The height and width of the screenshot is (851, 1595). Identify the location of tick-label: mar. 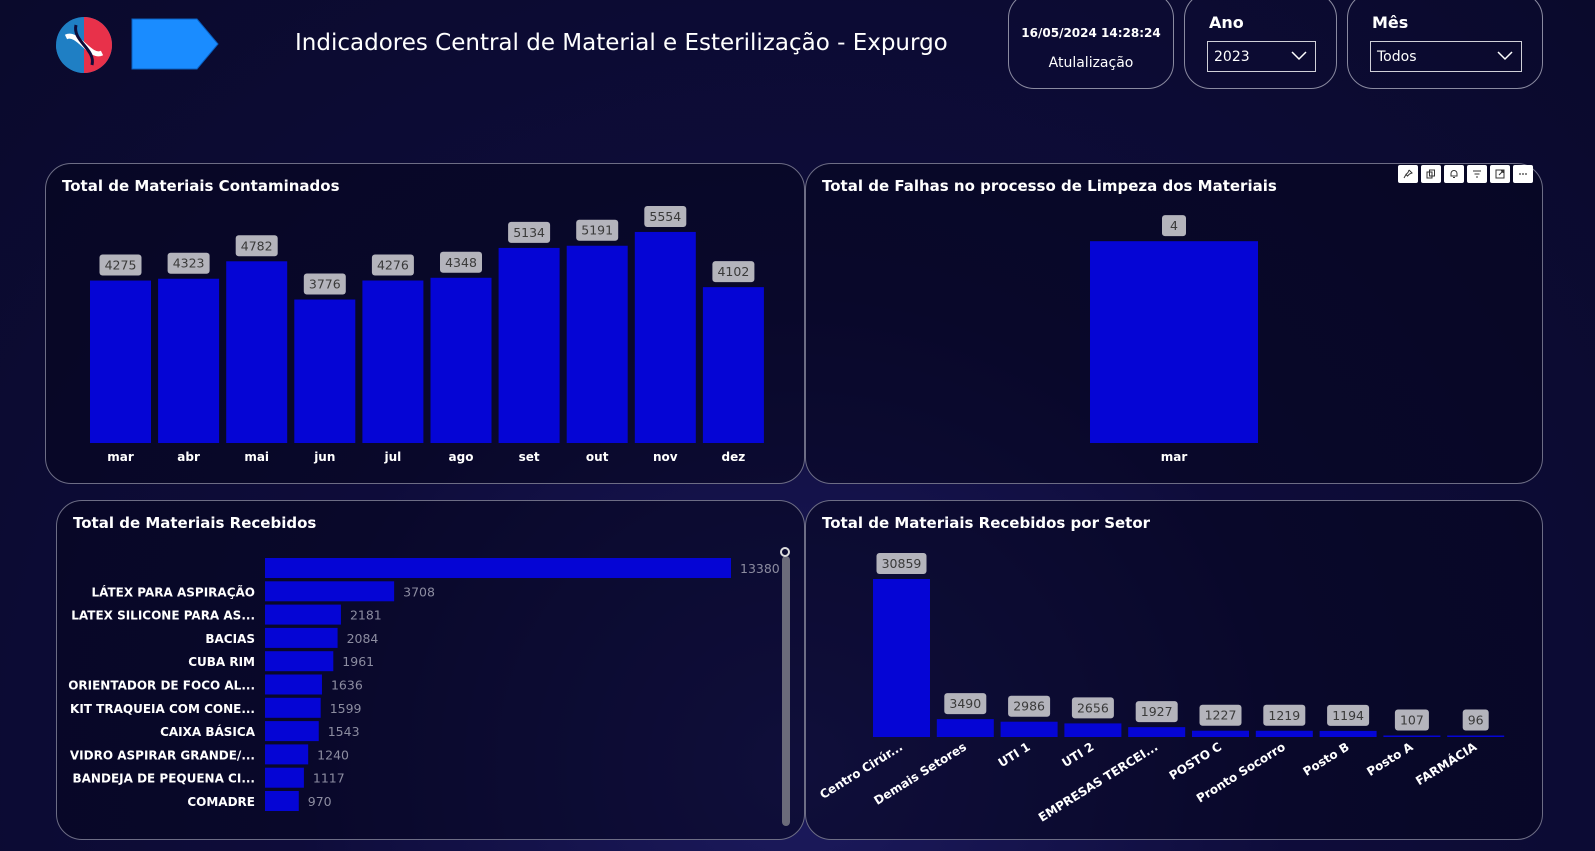
(1174, 457).